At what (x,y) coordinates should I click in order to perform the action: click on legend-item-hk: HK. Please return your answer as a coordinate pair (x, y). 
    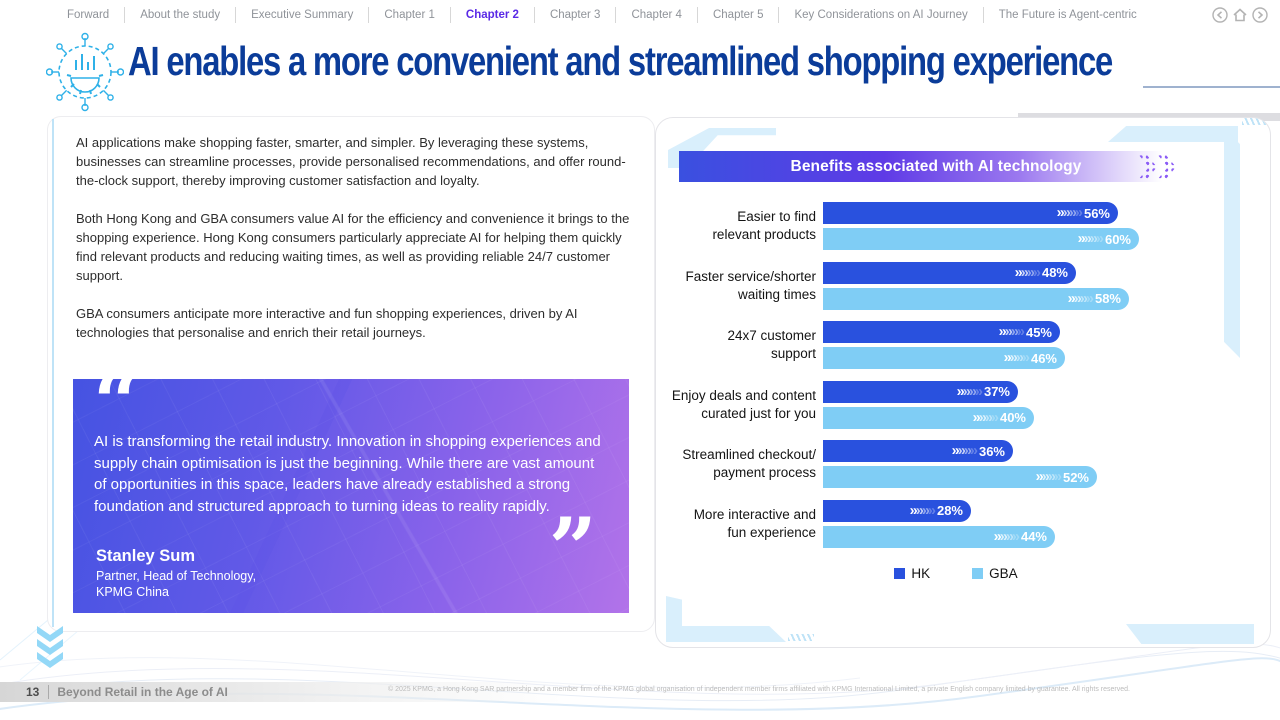
    Looking at the image, I should click on (912, 573).